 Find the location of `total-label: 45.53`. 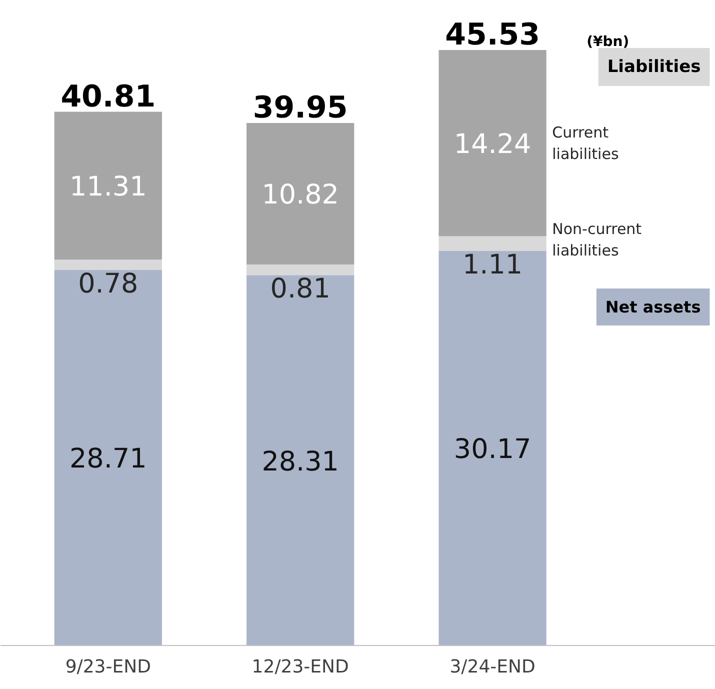

total-label: 45.53 is located at coordinates (492, 35).